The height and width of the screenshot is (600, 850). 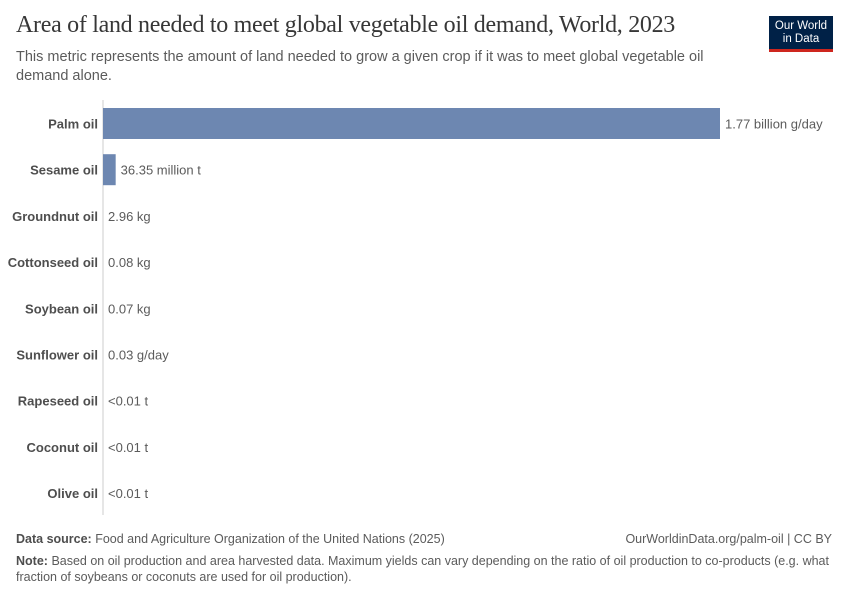 What do you see at coordinates (57, 355) in the screenshot?
I see `category-label: Sunflower oil` at bounding box center [57, 355].